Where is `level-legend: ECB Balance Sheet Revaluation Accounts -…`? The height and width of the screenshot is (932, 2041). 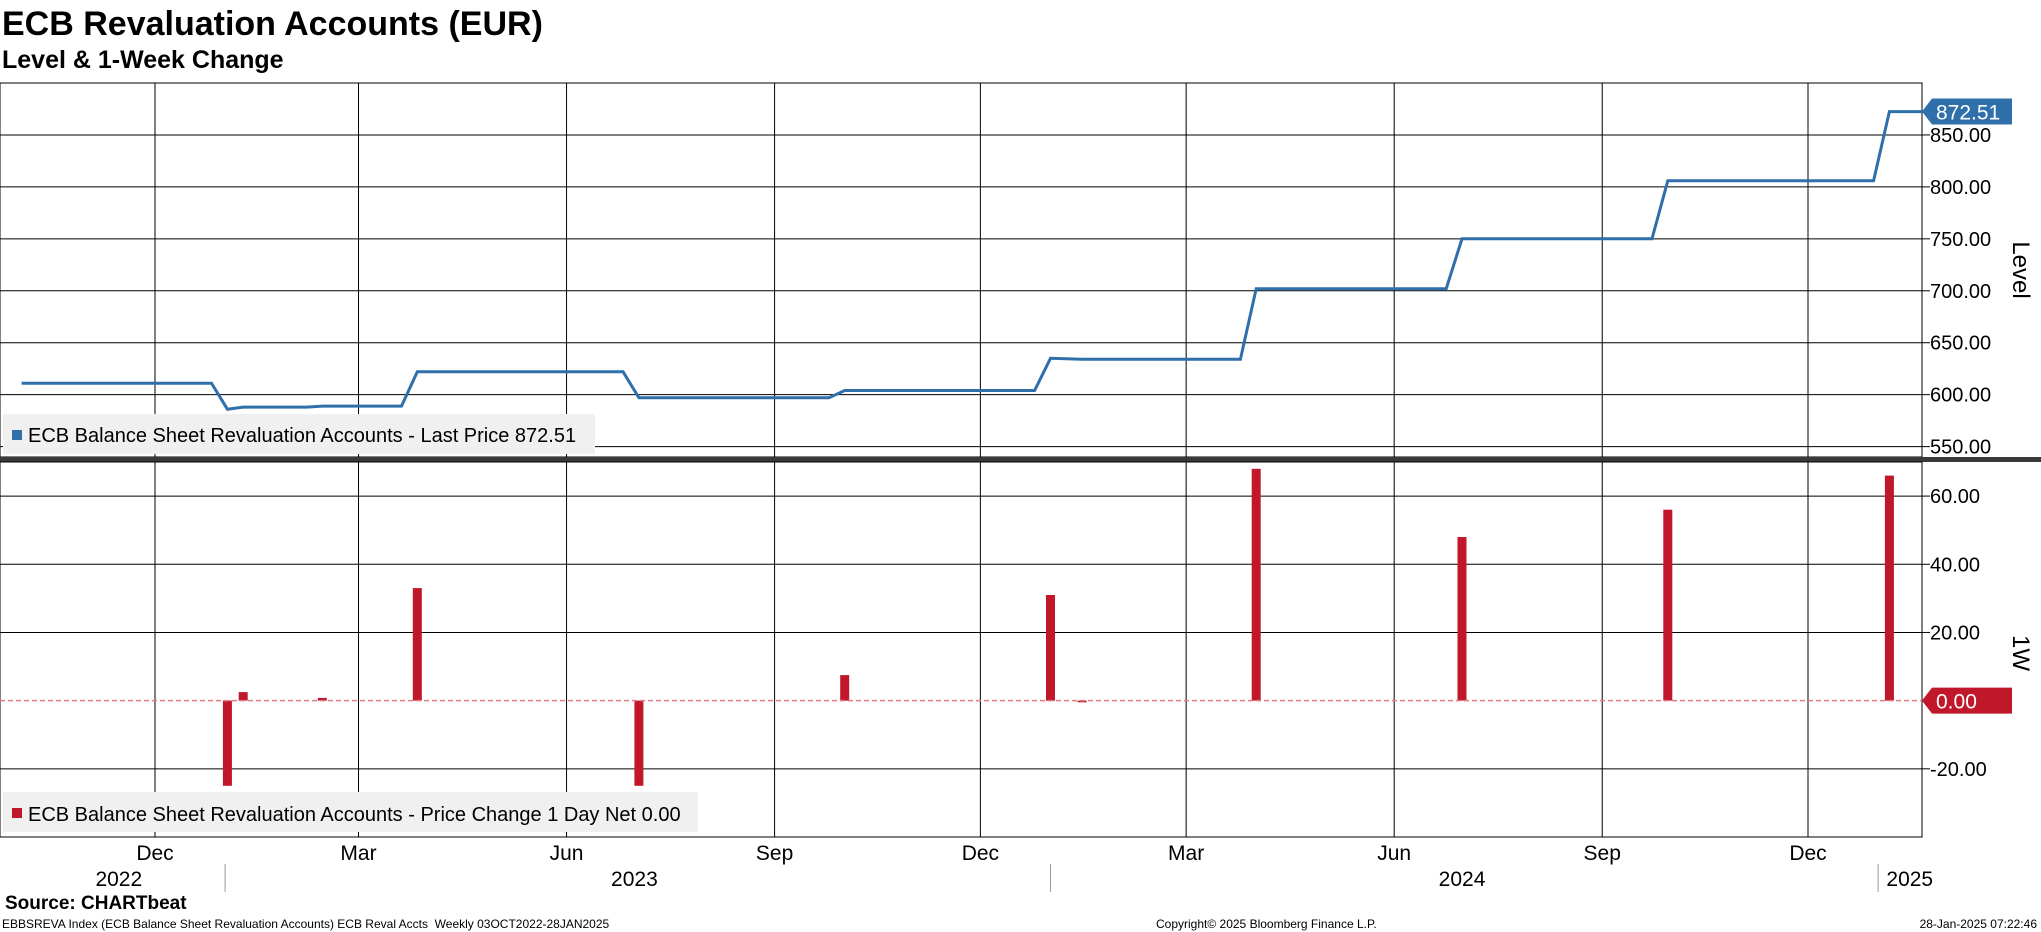
level-legend: ECB Balance Sheet Revaluation Accounts -… is located at coordinates (299, 434).